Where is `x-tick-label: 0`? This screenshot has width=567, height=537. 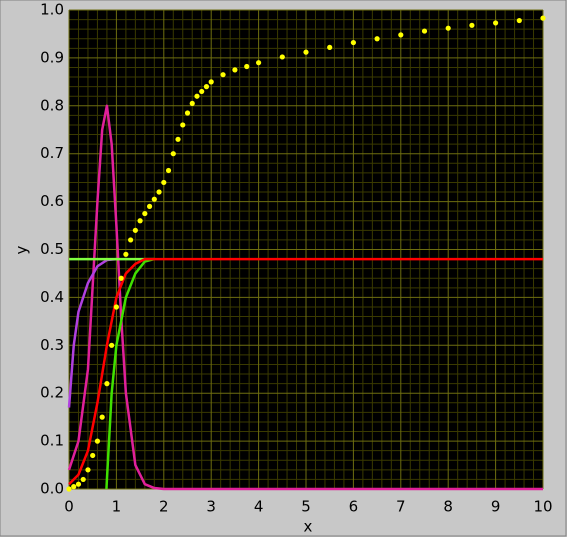 x-tick-label: 0 is located at coordinates (69, 507).